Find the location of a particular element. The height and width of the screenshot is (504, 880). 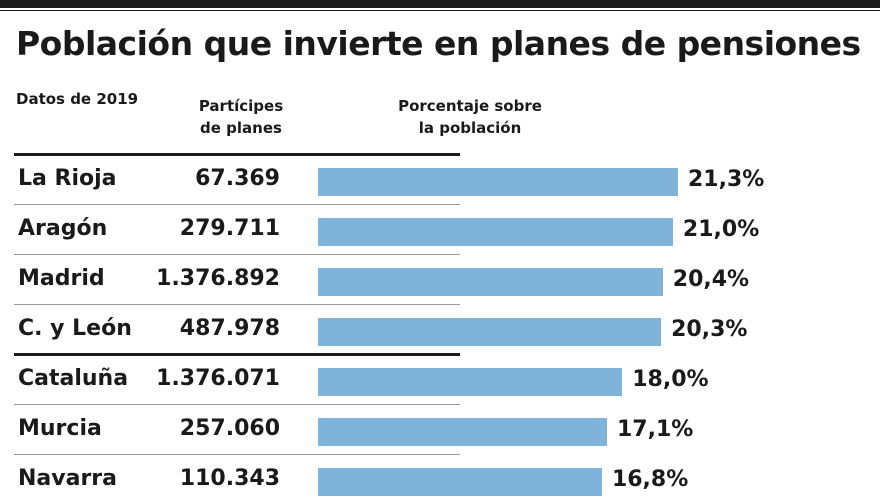

table-row: Aragón 279.711 21,0% is located at coordinates (440, 229).